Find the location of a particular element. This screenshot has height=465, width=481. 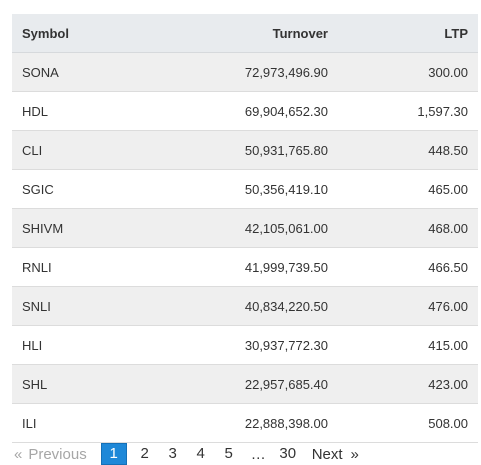

previous-button: Previous is located at coordinates (57, 454).